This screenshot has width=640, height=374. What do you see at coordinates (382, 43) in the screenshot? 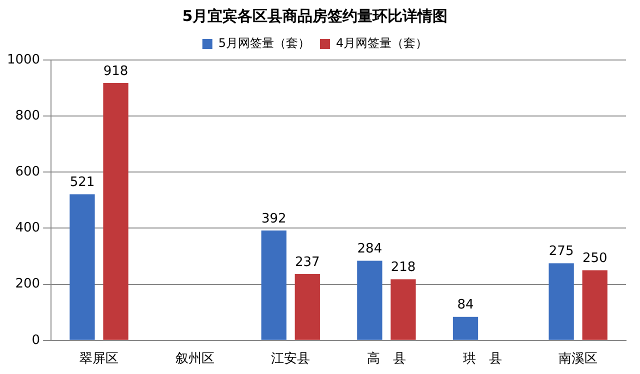
I see `legend-label: 4月网签量（套）` at bounding box center [382, 43].